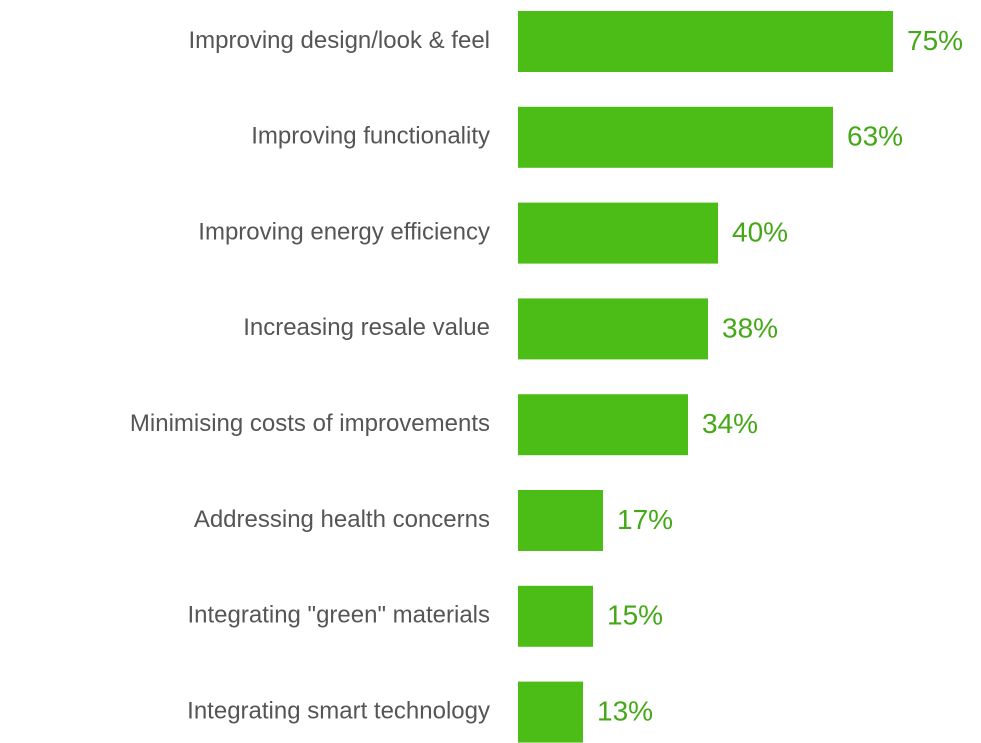  Describe the element at coordinates (875, 136) in the screenshot. I see `value-label: 63%` at that location.